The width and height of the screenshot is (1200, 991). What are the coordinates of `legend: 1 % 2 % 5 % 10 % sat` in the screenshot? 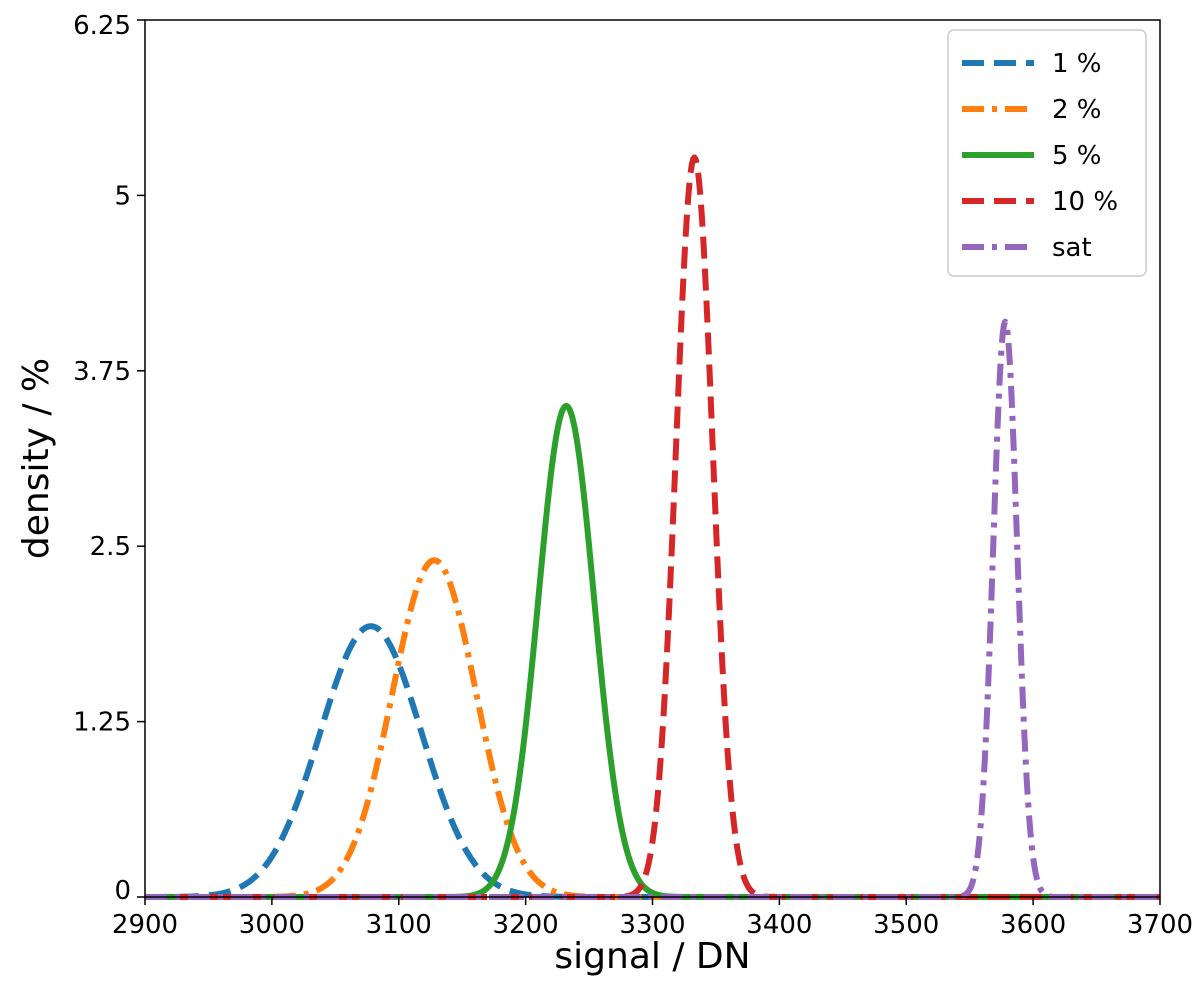 It's located at (1047, 153).